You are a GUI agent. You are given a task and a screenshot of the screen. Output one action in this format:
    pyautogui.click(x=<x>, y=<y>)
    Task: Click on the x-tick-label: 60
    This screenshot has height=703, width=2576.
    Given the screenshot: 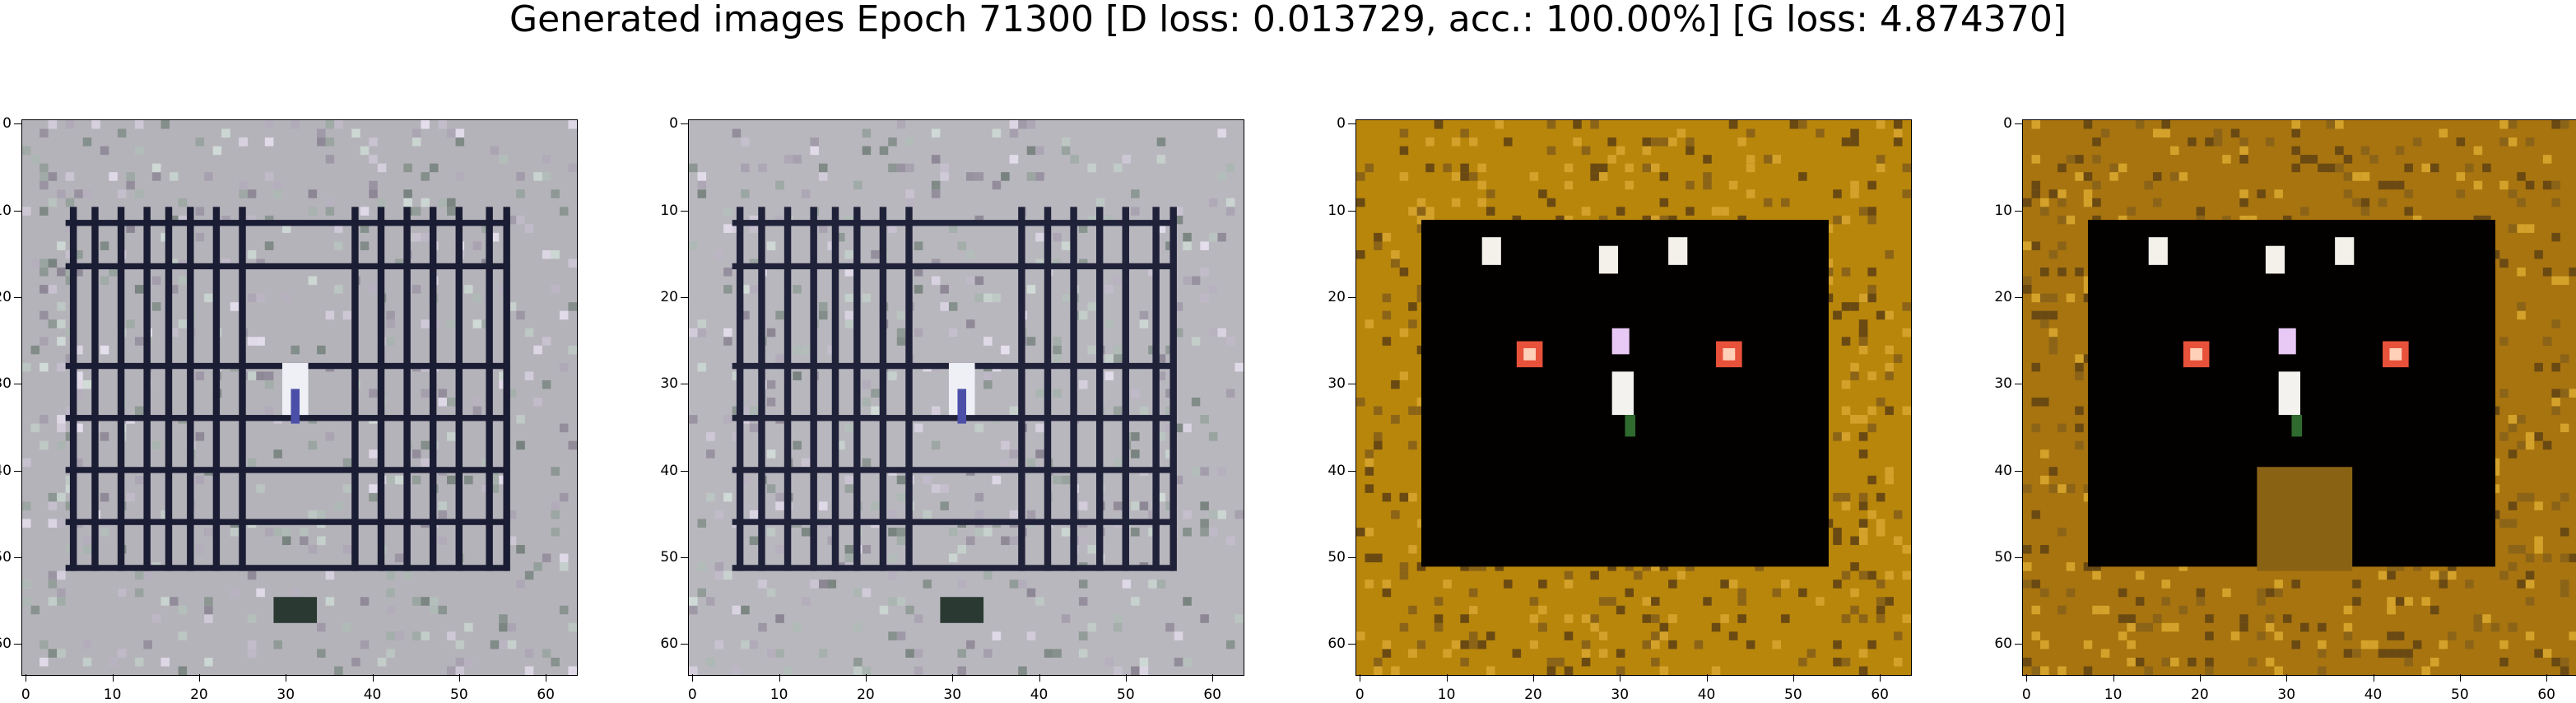 What is the action you would take?
    pyautogui.click(x=1880, y=695)
    